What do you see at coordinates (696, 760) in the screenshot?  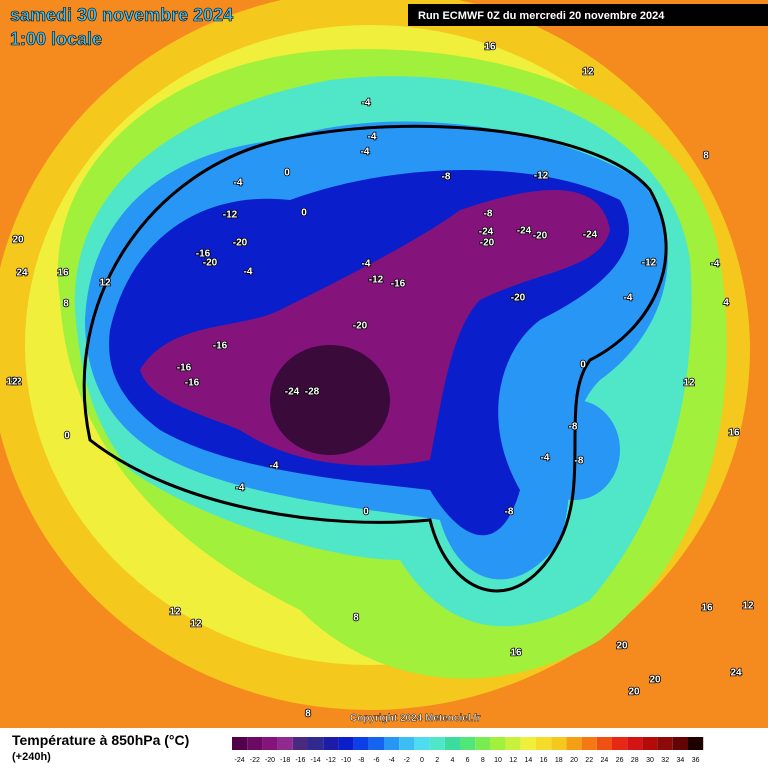 I see `colorbar-label: 36` at bounding box center [696, 760].